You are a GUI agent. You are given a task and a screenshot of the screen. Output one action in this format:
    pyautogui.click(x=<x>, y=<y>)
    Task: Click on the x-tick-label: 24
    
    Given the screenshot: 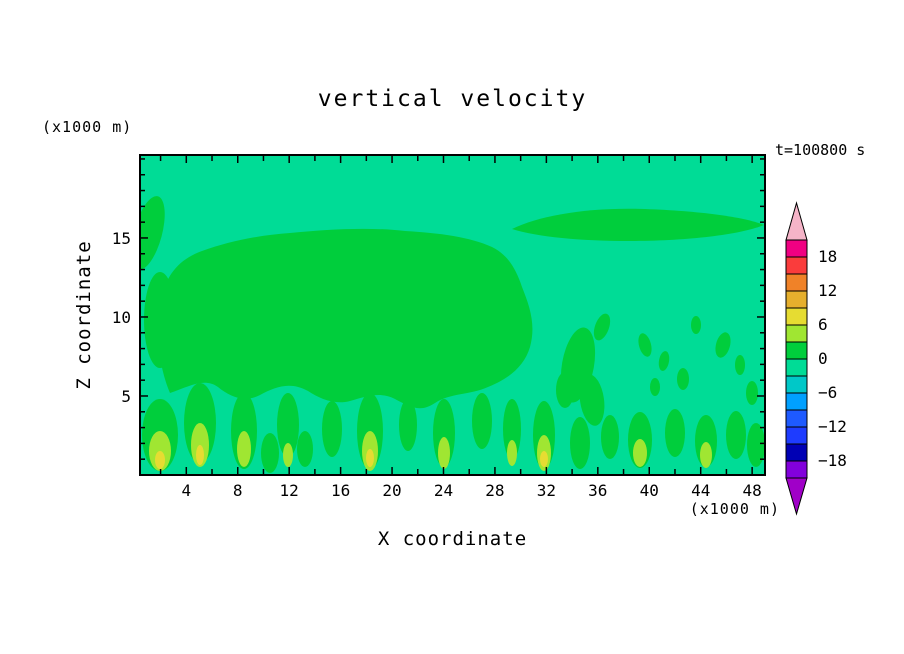 What is the action you would take?
    pyautogui.click(x=443, y=490)
    